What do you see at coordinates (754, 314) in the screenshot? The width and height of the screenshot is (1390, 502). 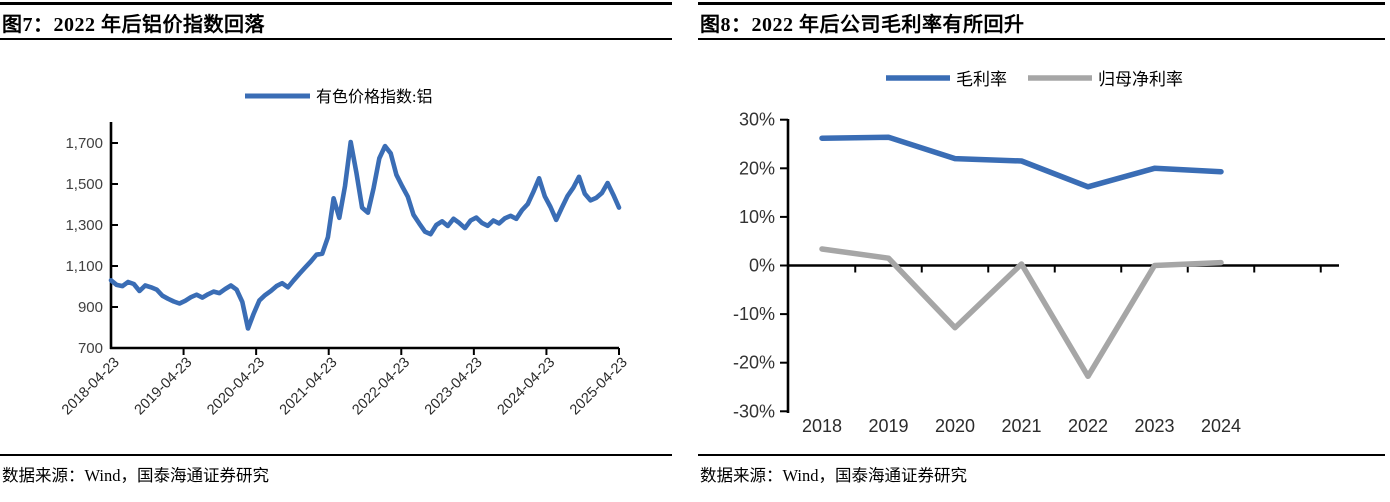 I see `svg-text: -10%` at bounding box center [754, 314].